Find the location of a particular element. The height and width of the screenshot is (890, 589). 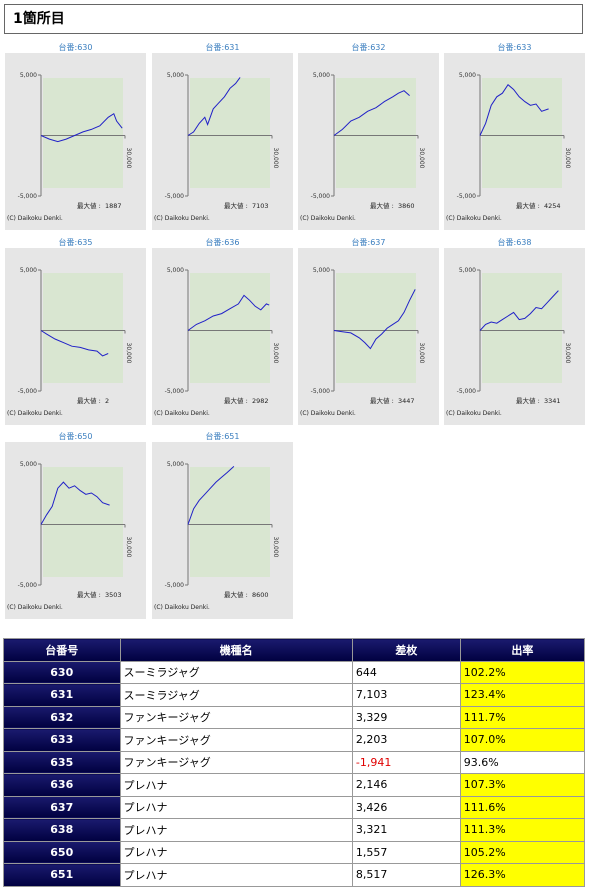

chart-title: 台番:630 is located at coordinates (76, 47).